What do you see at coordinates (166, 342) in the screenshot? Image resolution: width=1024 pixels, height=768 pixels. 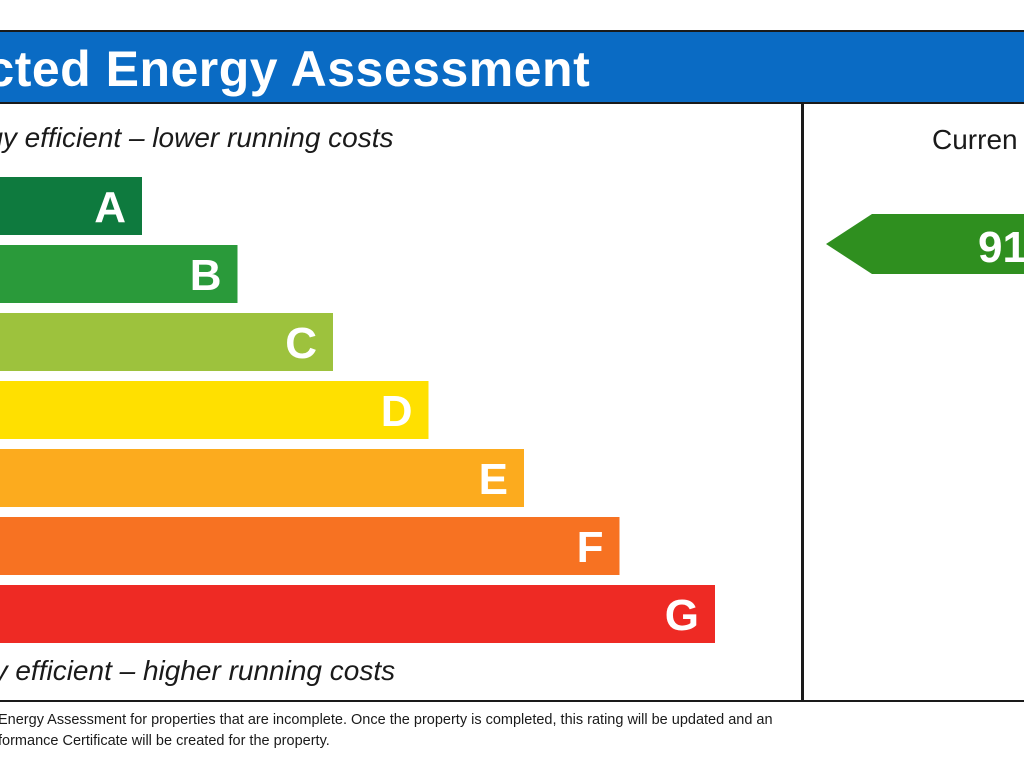 I see `rating-bar-c` at bounding box center [166, 342].